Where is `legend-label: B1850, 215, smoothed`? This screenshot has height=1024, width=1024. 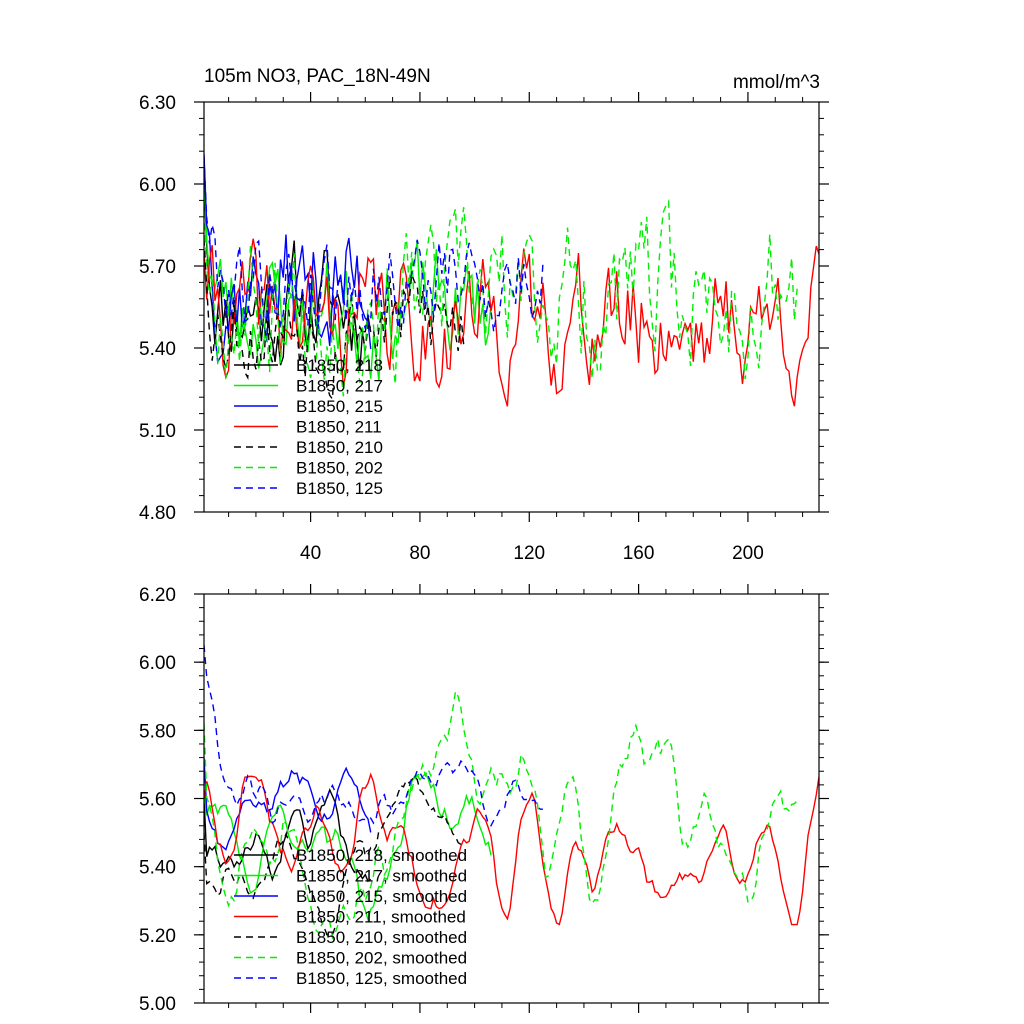
legend-label: B1850, 215, smoothed is located at coordinates (381, 896).